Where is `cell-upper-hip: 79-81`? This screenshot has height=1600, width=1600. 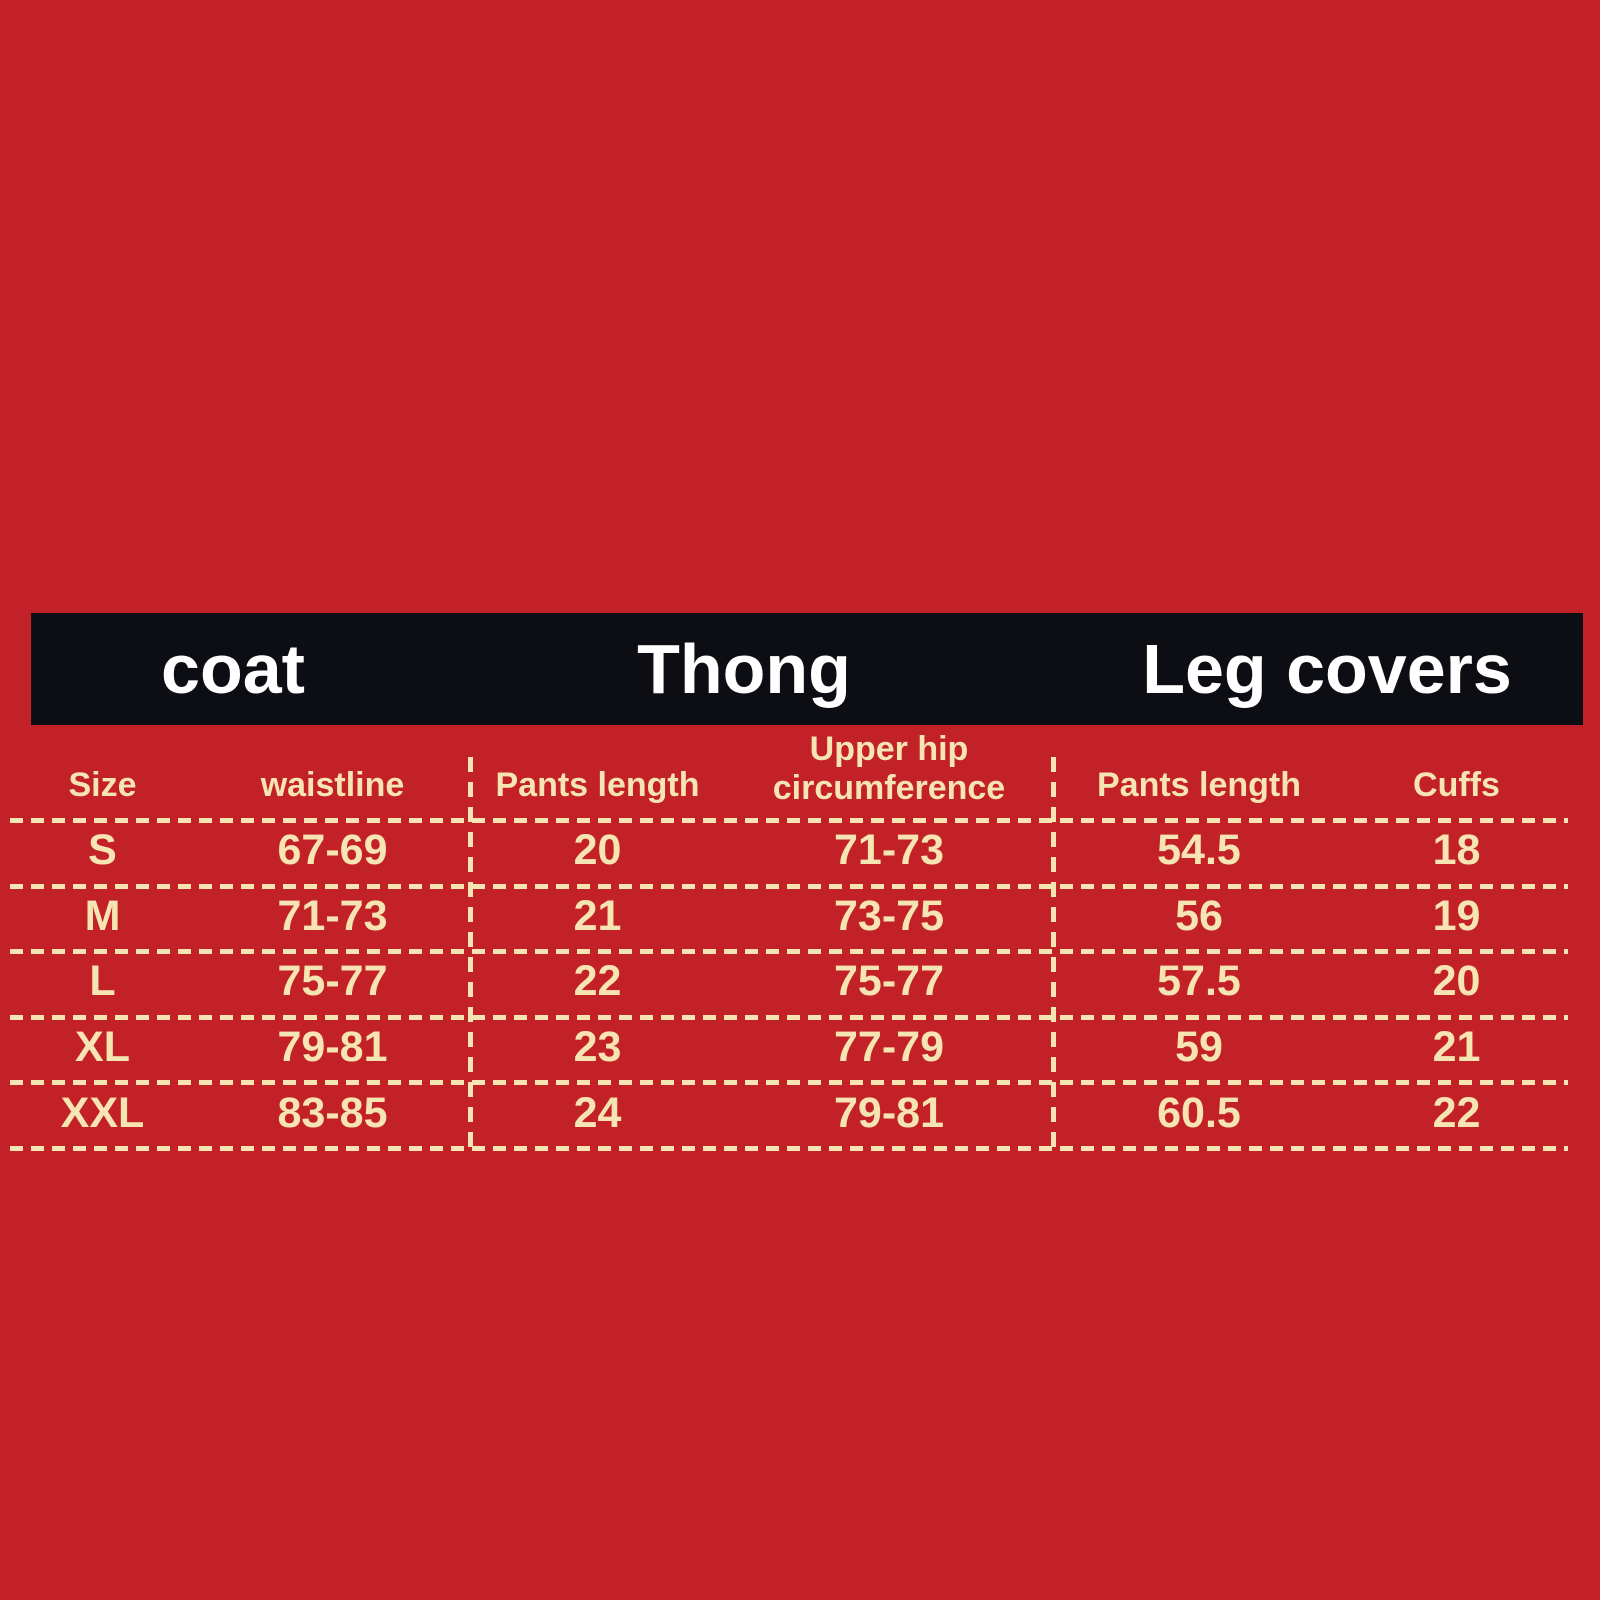 cell-upper-hip: 79-81 is located at coordinates (889, 1112).